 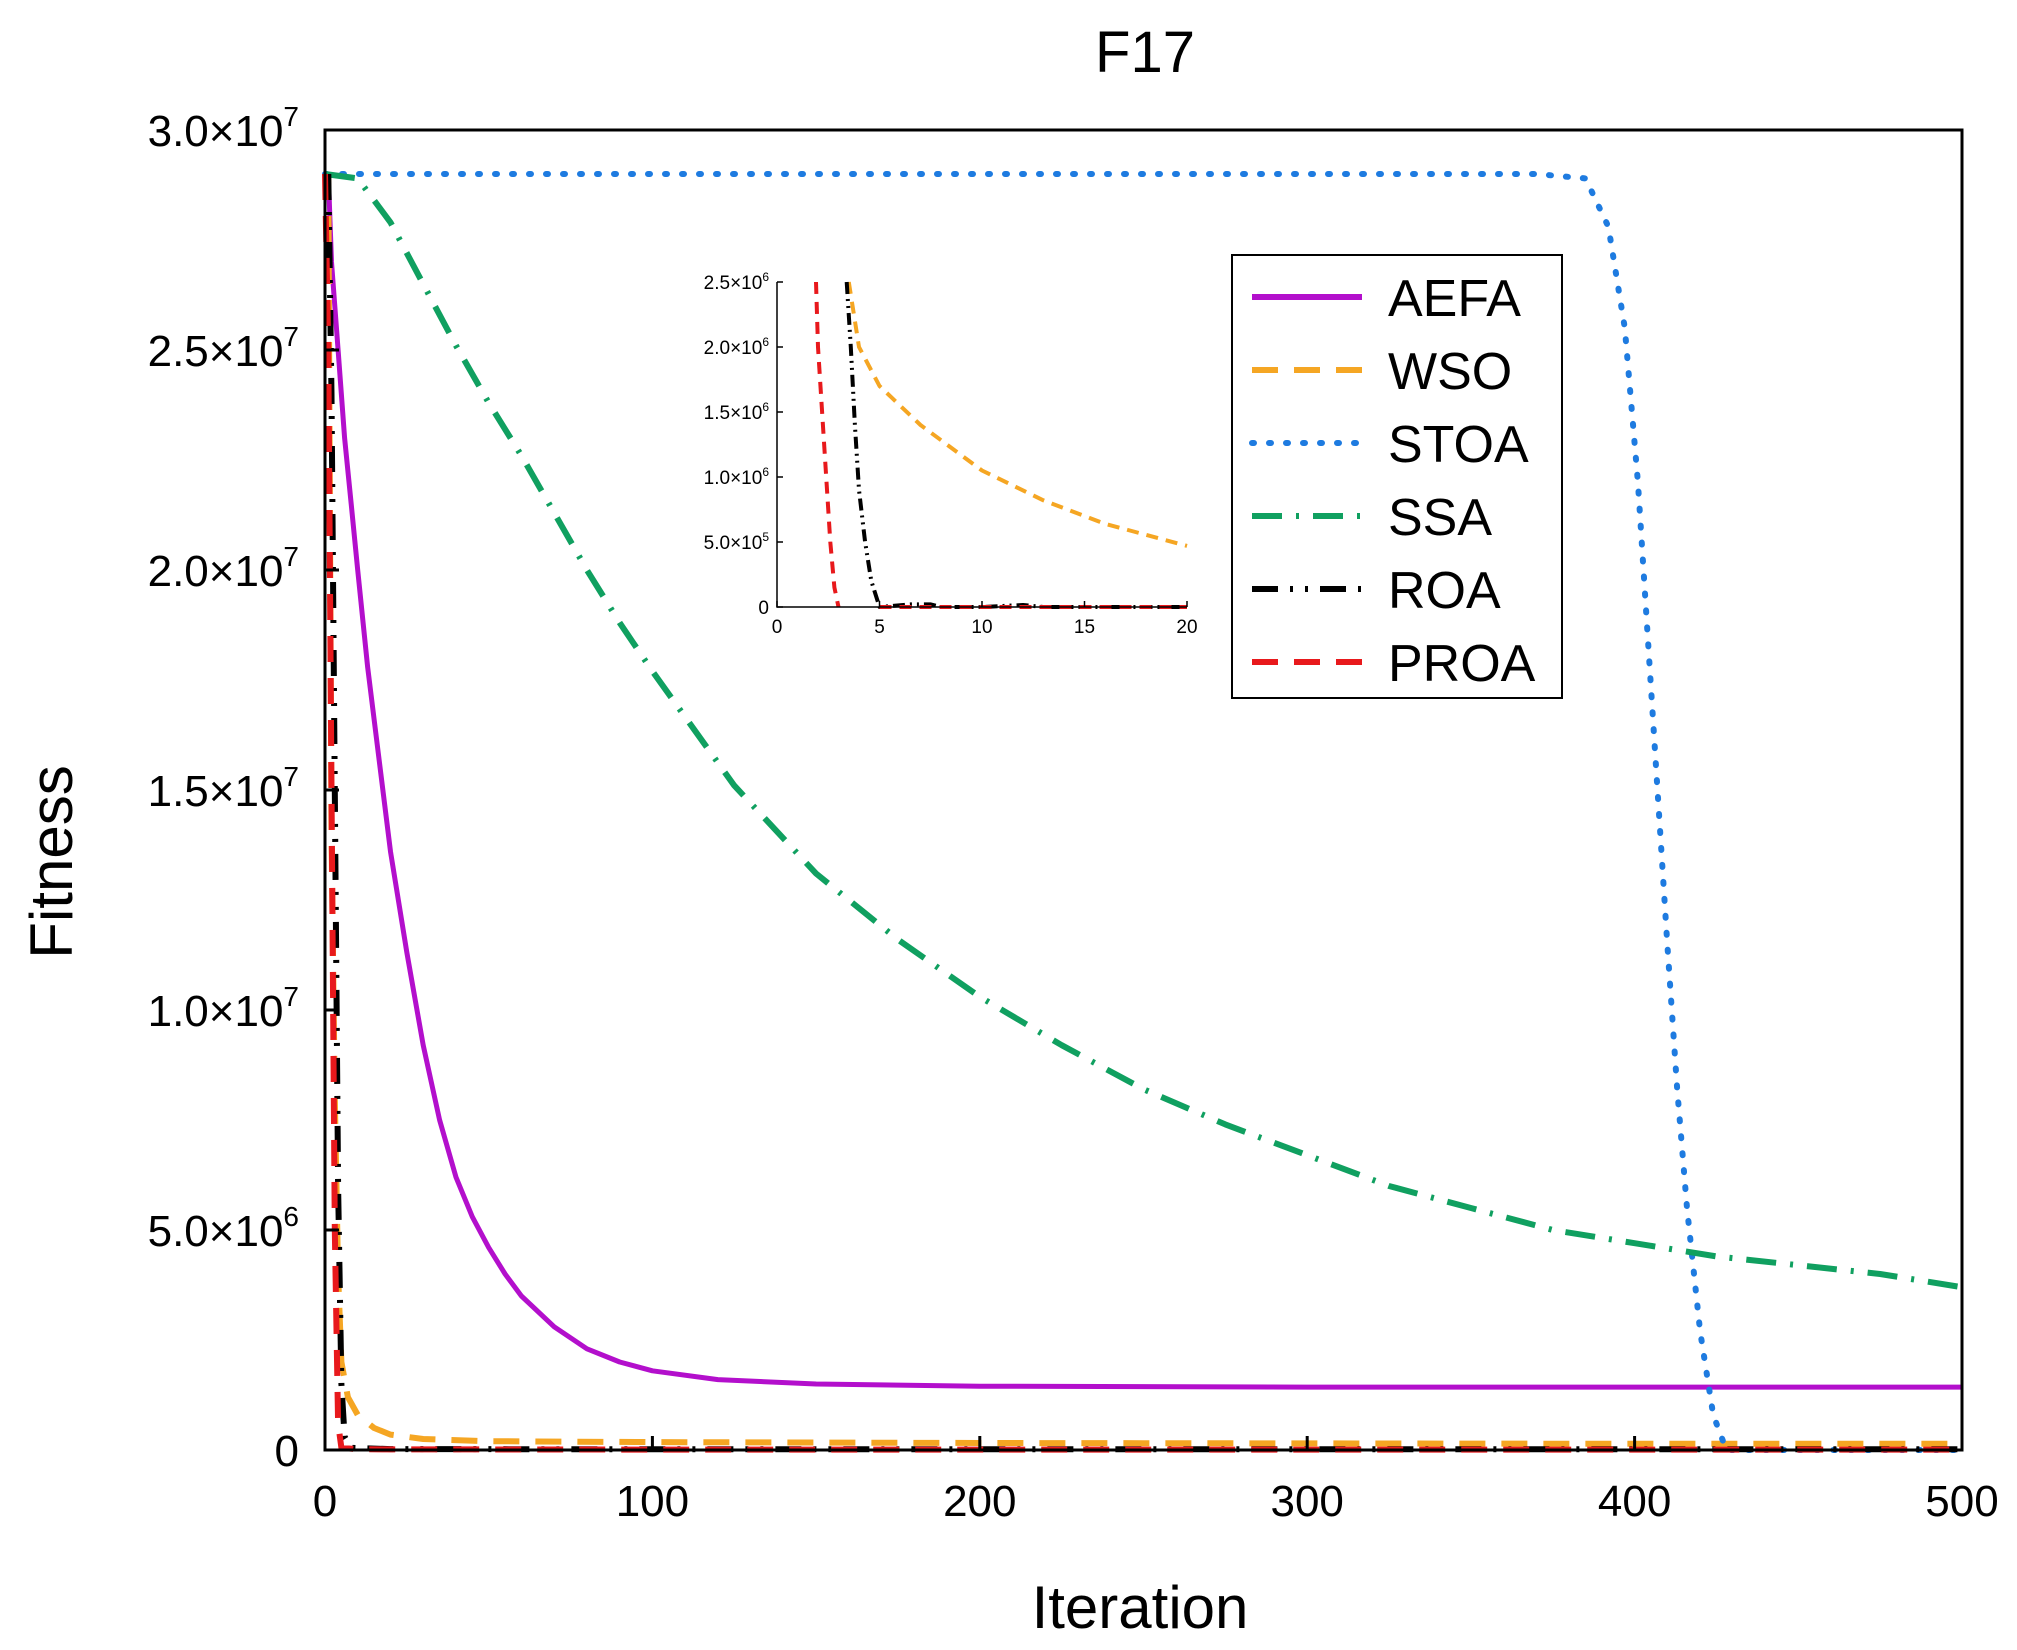 What do you see at coordinates (979, 1501) in the screenshot?
I see `x-tick-label: 200` at bounding box center [979, 1501].